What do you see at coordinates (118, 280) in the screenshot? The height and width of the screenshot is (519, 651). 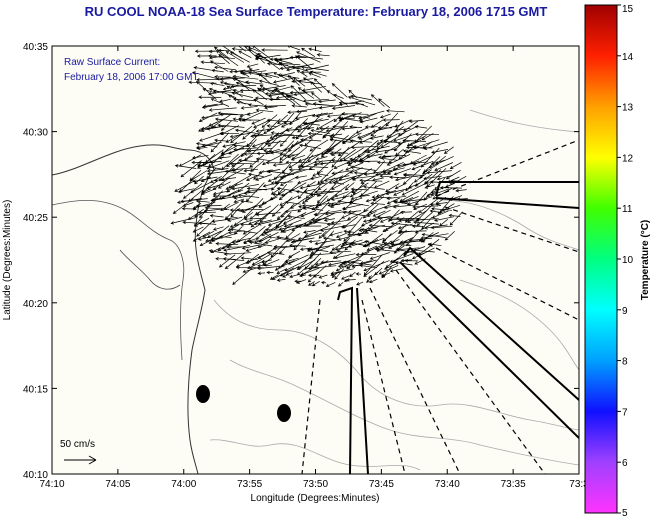 I see `coastline-inner` at bounding box center [118, 280].